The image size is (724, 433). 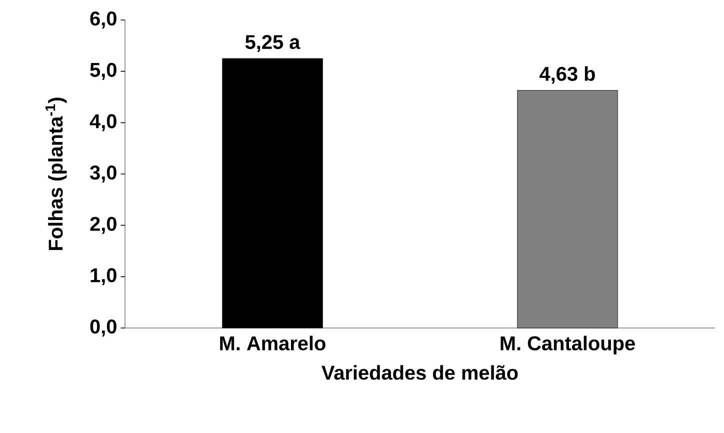 What do you see at coordinates (567, 345) in the screenshot?
I see `x-tick-label: M. Cantaloupe` at bounding box center [567, 345].